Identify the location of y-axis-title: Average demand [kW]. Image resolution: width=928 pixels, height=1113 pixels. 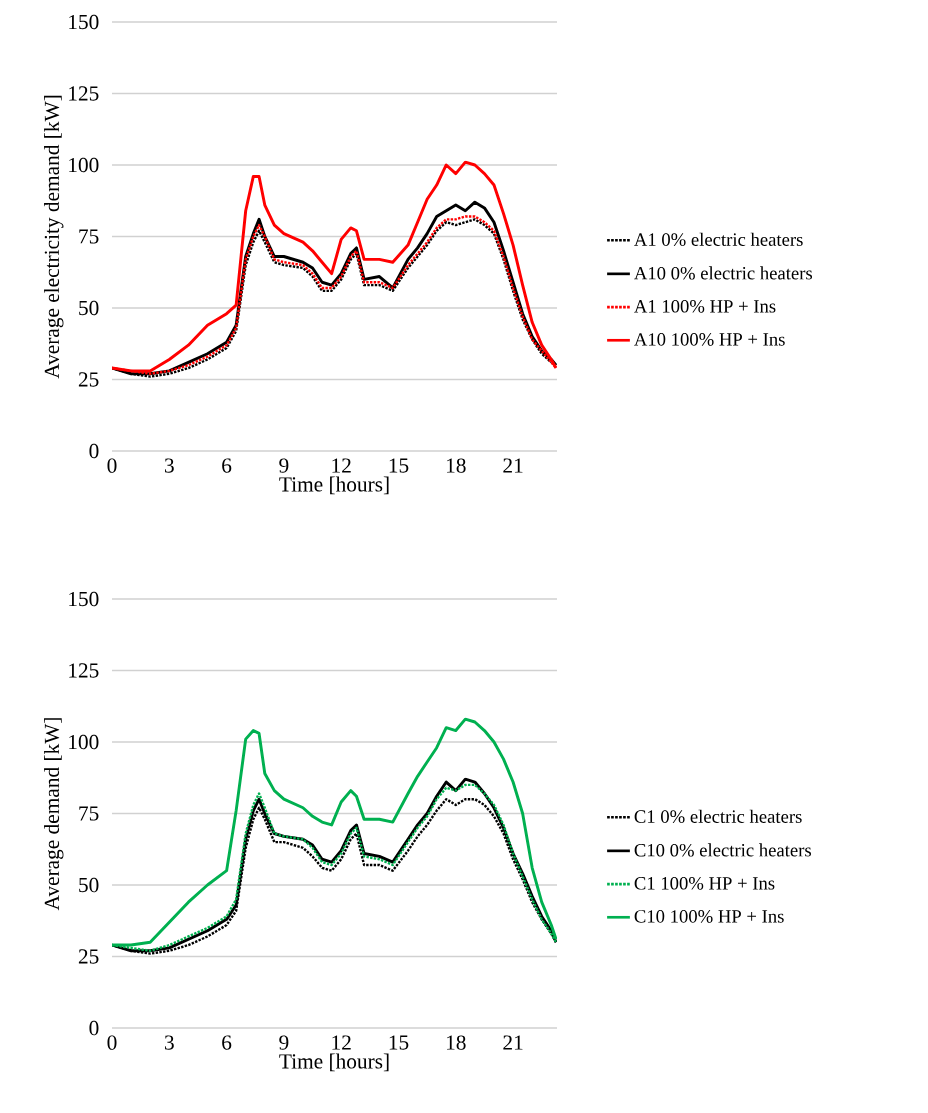
(54, 814).